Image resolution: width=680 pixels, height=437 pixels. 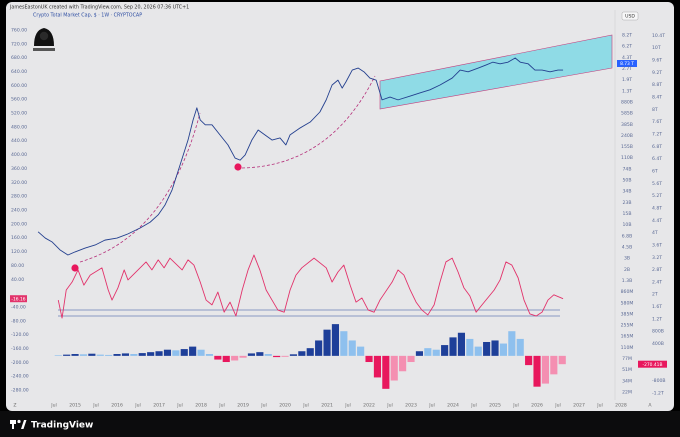 What do you see at coordinates (627, 236) in the screenshot?
I see `price-scale-label: 6.8B` at bounding box center [627, 236].